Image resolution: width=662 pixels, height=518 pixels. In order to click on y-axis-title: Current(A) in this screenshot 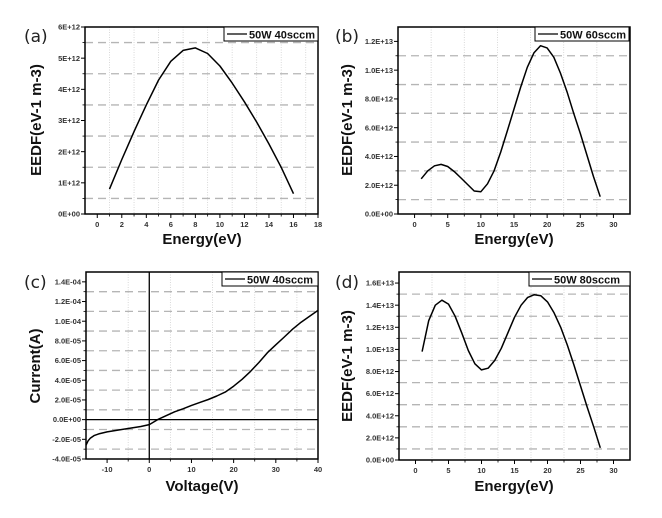, I will do `click(35, 366)`.